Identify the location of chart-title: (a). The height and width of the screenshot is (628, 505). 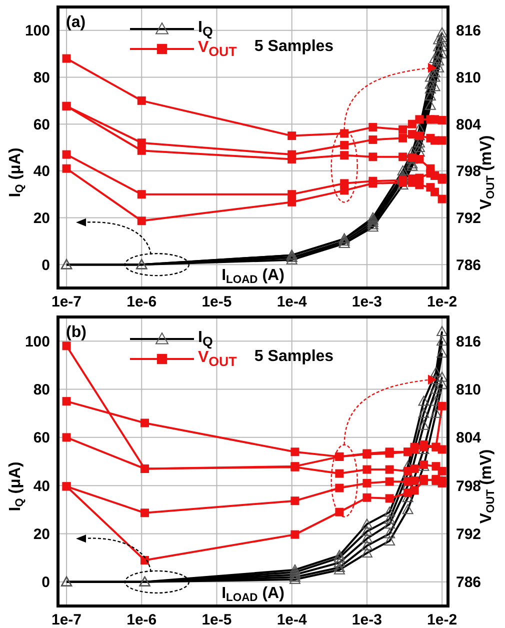
(76, 22).